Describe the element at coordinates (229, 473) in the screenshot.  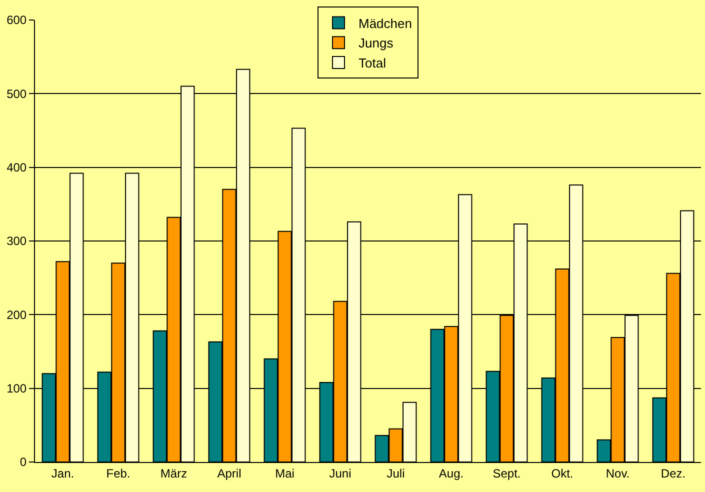
I see `x-tick-label: April` at that location.